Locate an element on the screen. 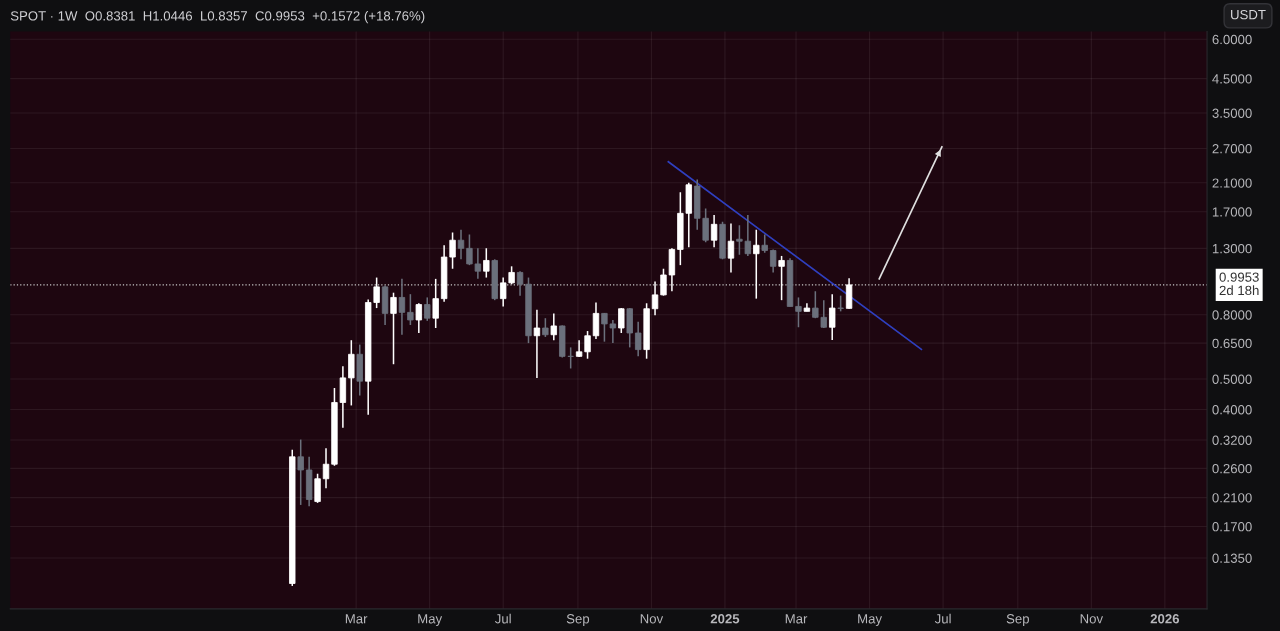 This screenshot has width=1280, height=631. y-tick-label: 1.7000 is located at coordinates (1232, 212).